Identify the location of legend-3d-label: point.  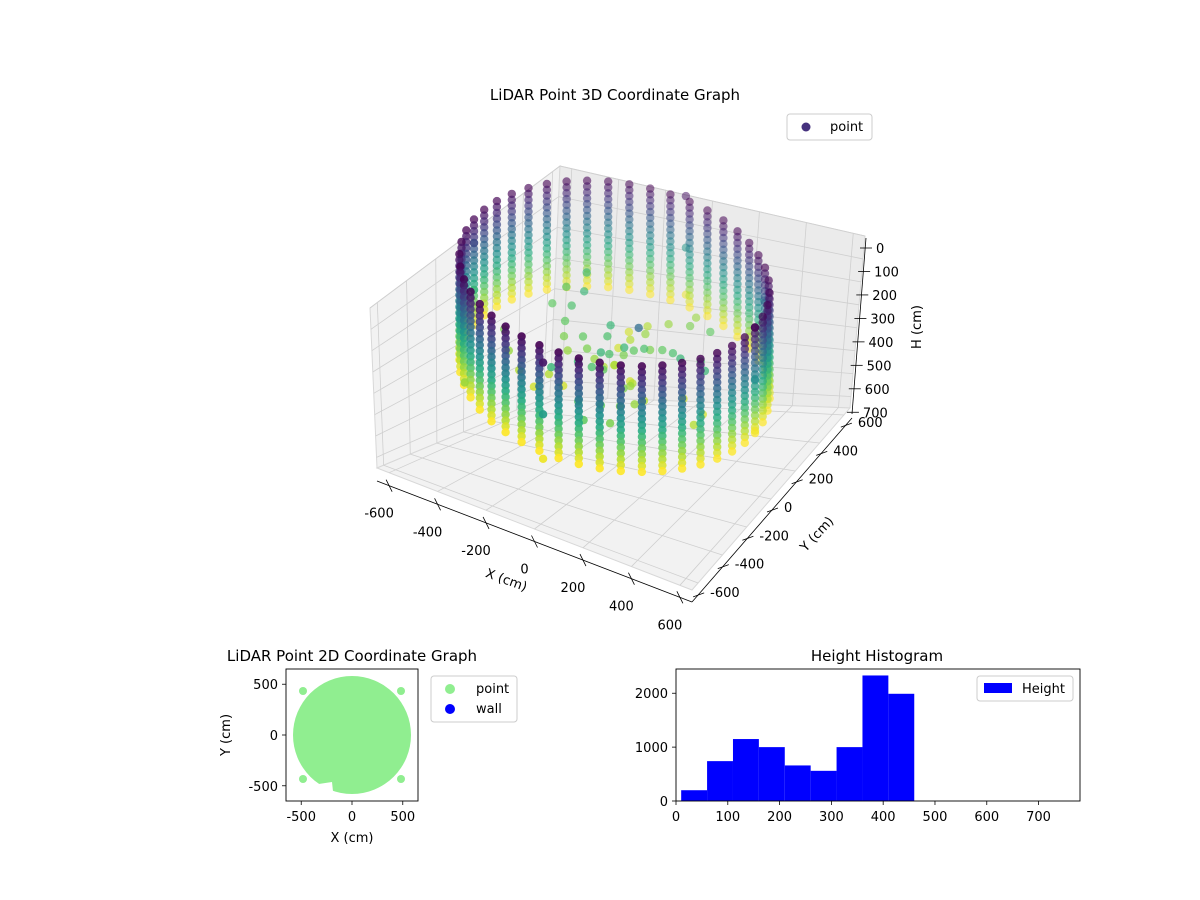
(846, 127).